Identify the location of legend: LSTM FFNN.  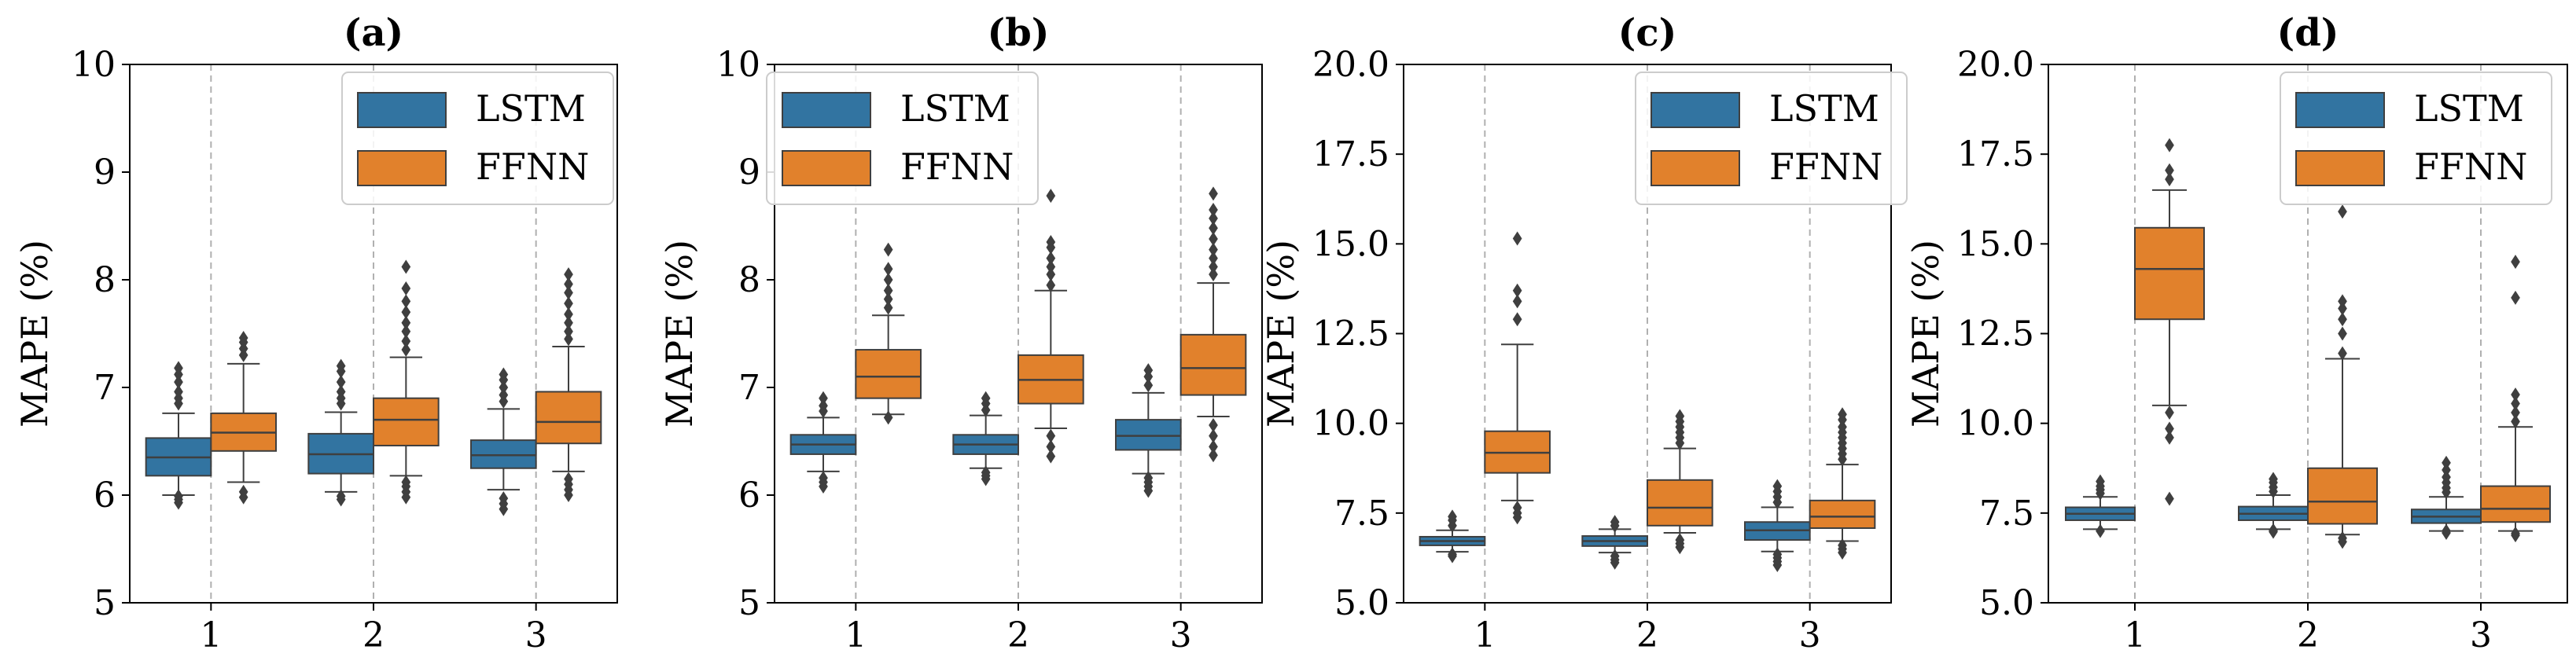
(903, 138).